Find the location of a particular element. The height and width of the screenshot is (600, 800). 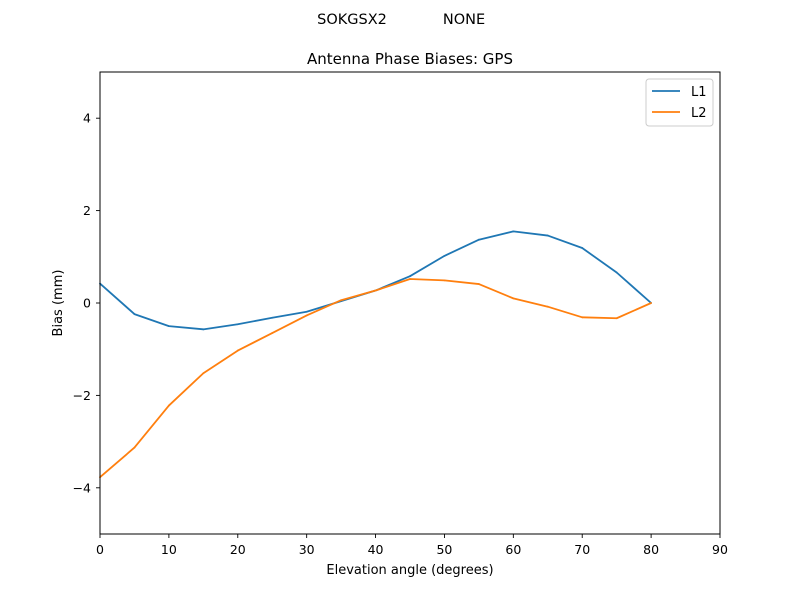

x-tick-label: 40 is located at coordinates (376, 549).